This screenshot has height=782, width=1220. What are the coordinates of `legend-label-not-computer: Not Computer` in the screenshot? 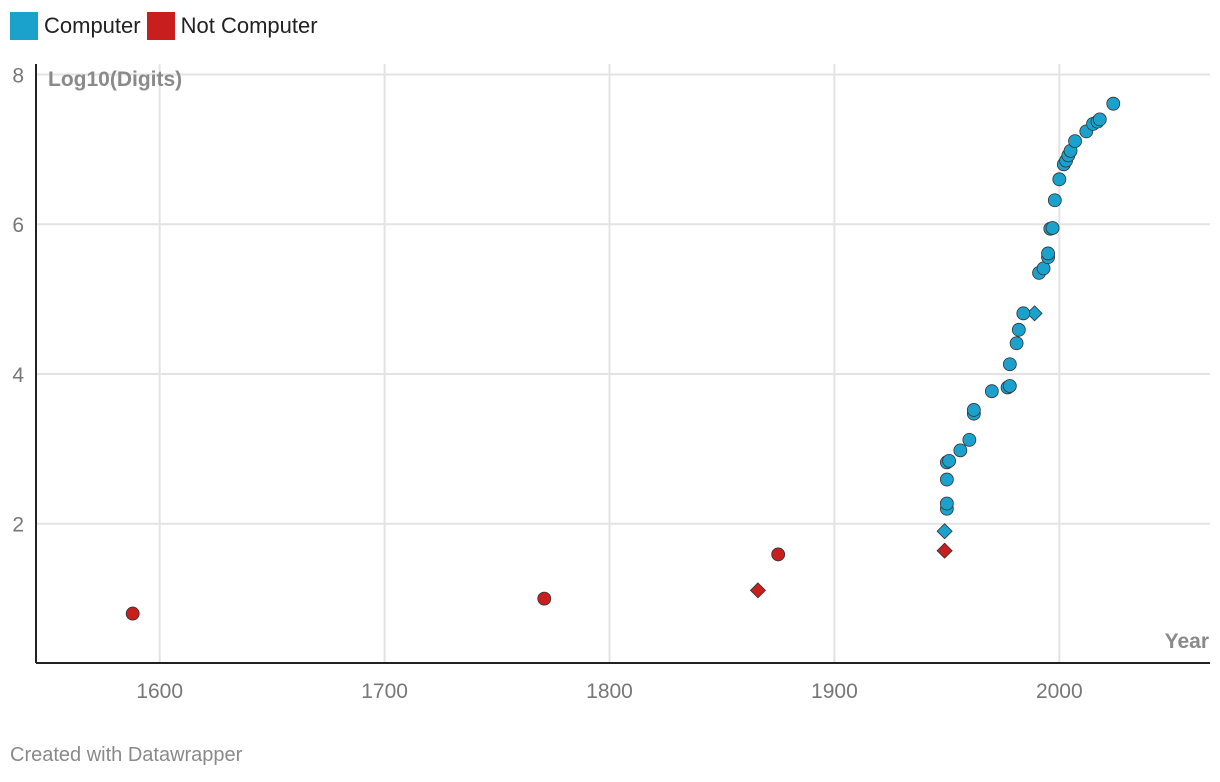 It's located at (249, 25).